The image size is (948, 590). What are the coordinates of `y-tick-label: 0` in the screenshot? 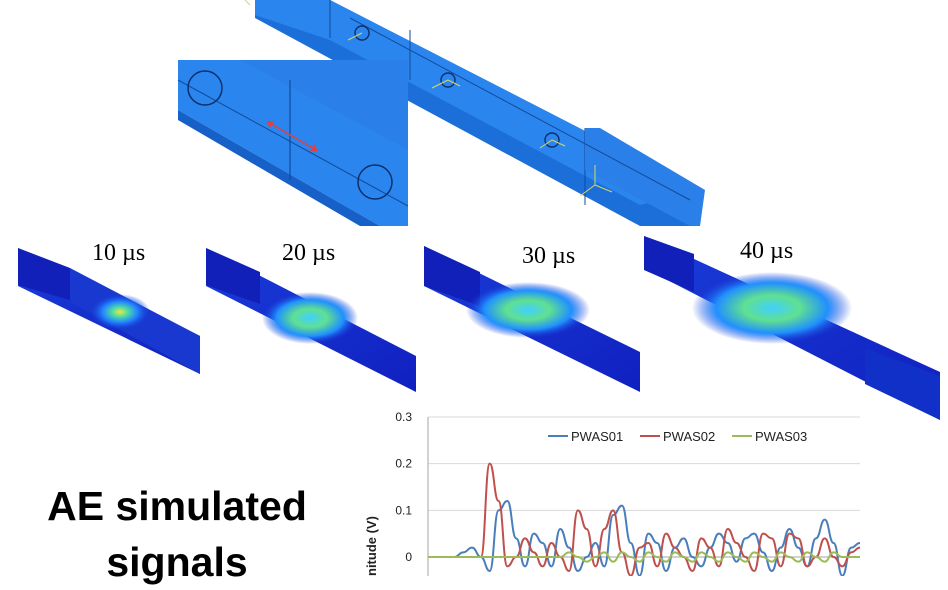 It's located at (408, 557).